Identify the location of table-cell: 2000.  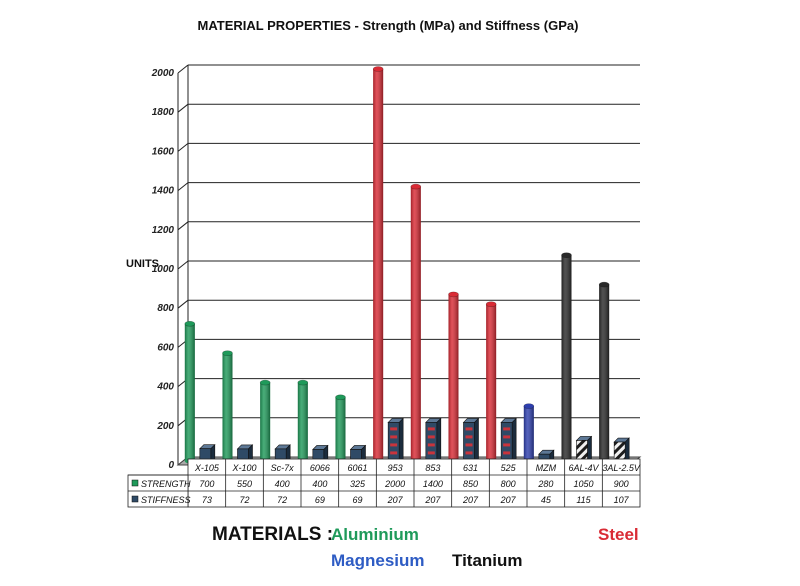
(394, 484).